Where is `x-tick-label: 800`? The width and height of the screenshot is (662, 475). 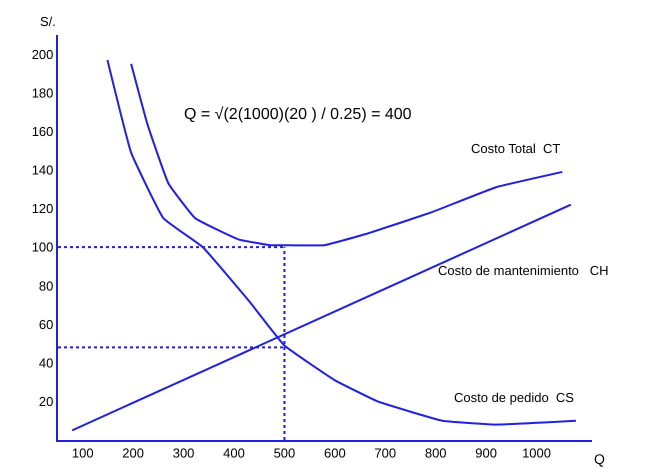
x-tick-label: 800 is located at coordinates (435, 453).